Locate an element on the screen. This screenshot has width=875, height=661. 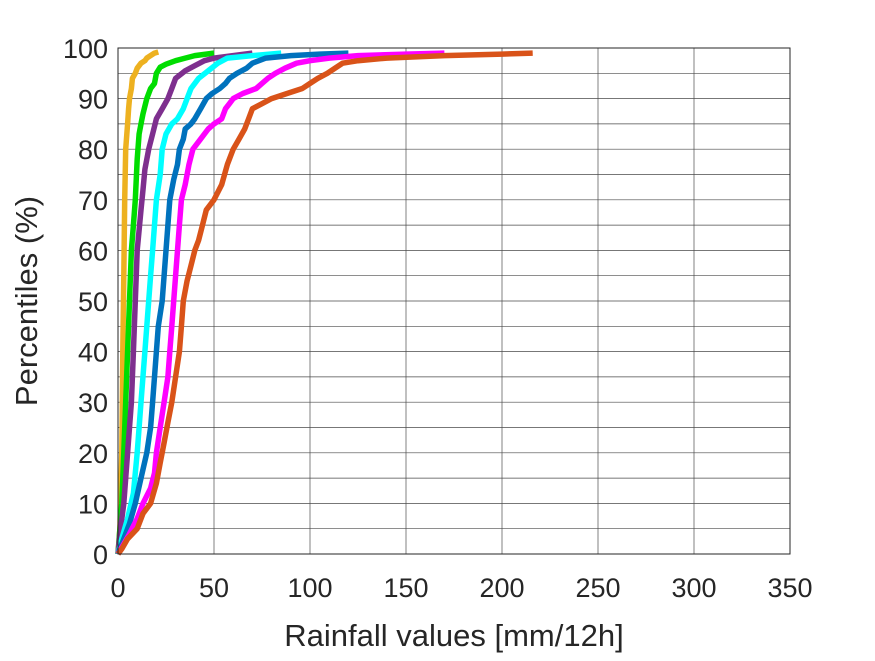
x-tick-label: 350 is located at coordinates (789, 588).